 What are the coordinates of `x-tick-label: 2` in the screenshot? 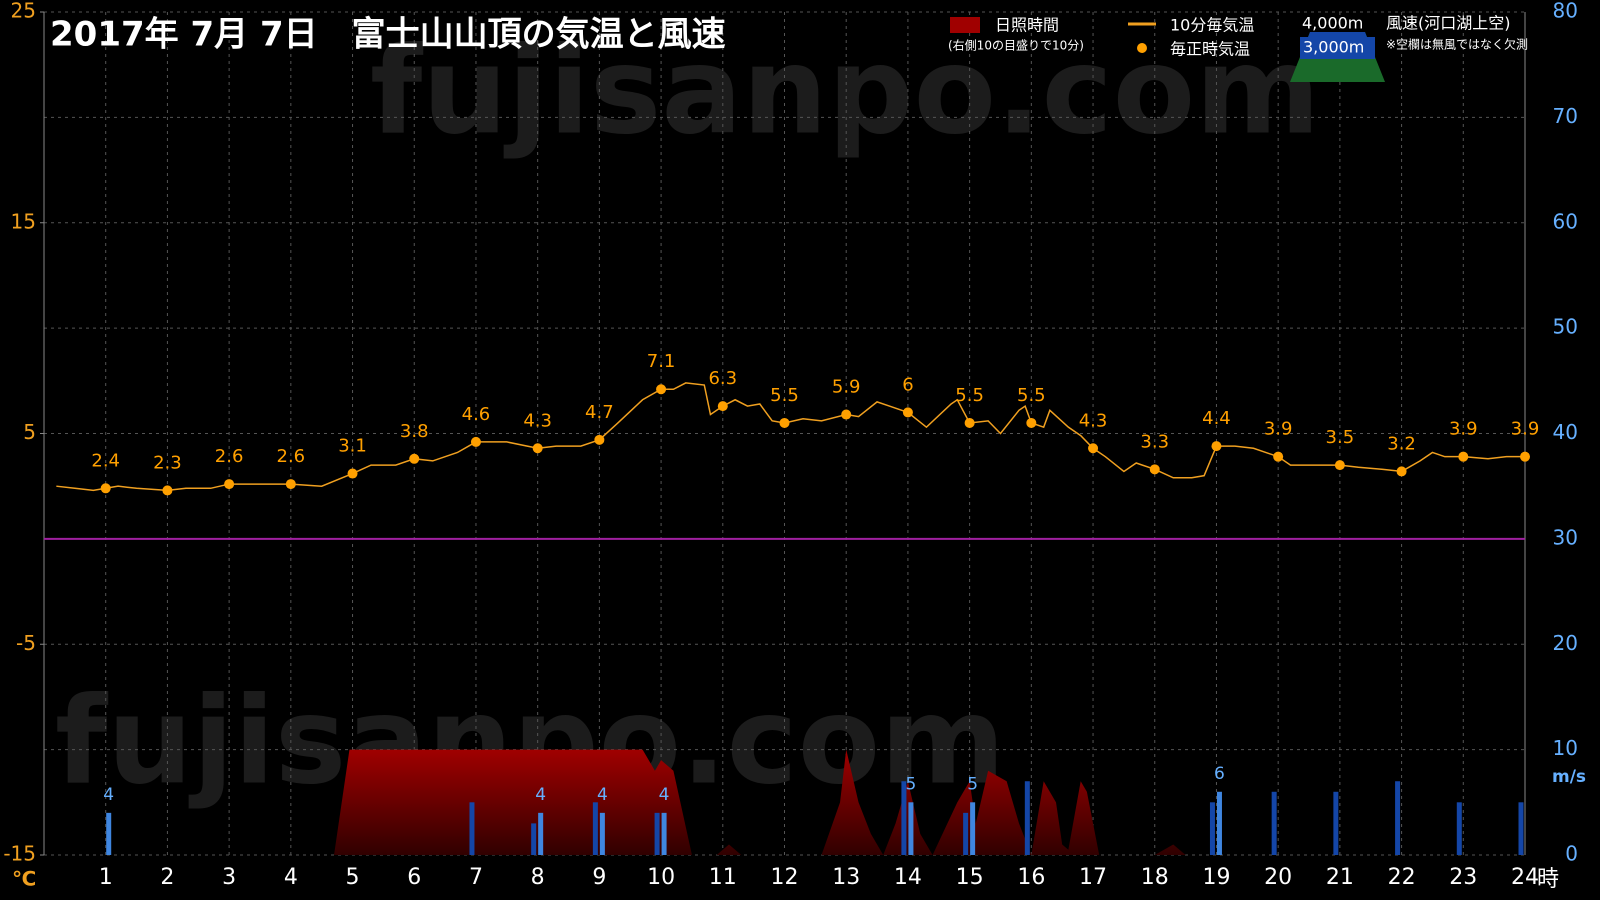 It's located at (167, 877).